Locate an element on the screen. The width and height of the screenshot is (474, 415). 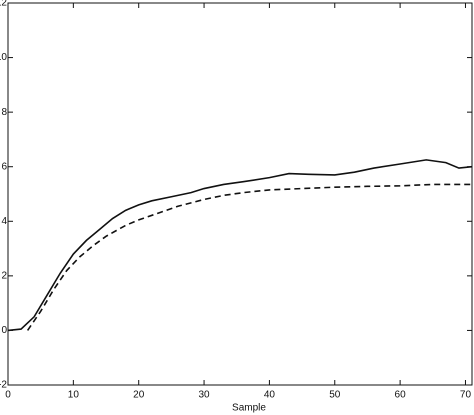
y-tick-label: 4 is located at coordinates (4, 221).